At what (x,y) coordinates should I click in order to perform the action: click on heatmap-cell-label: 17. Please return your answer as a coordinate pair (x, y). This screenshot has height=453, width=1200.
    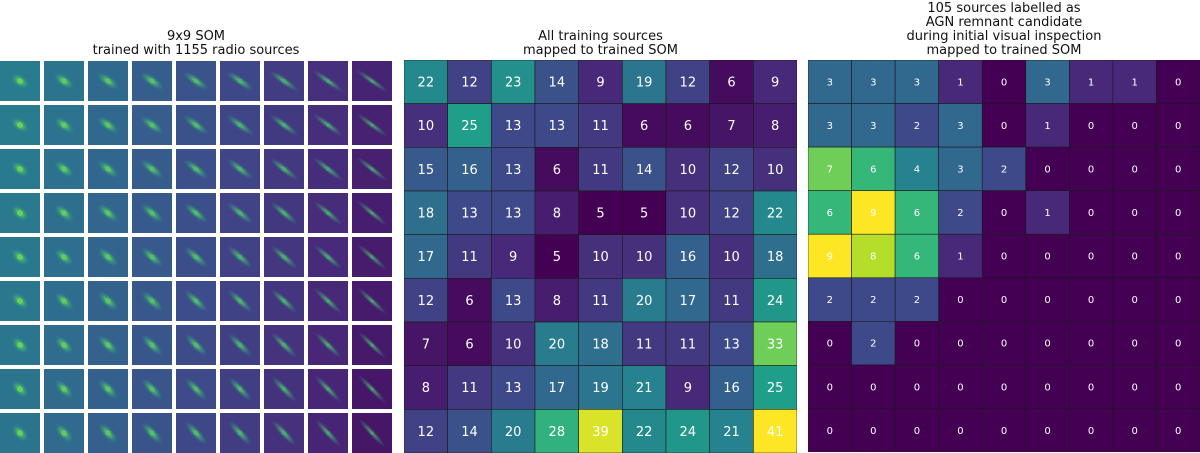
    Looking at the image, I should click on (557, 388).